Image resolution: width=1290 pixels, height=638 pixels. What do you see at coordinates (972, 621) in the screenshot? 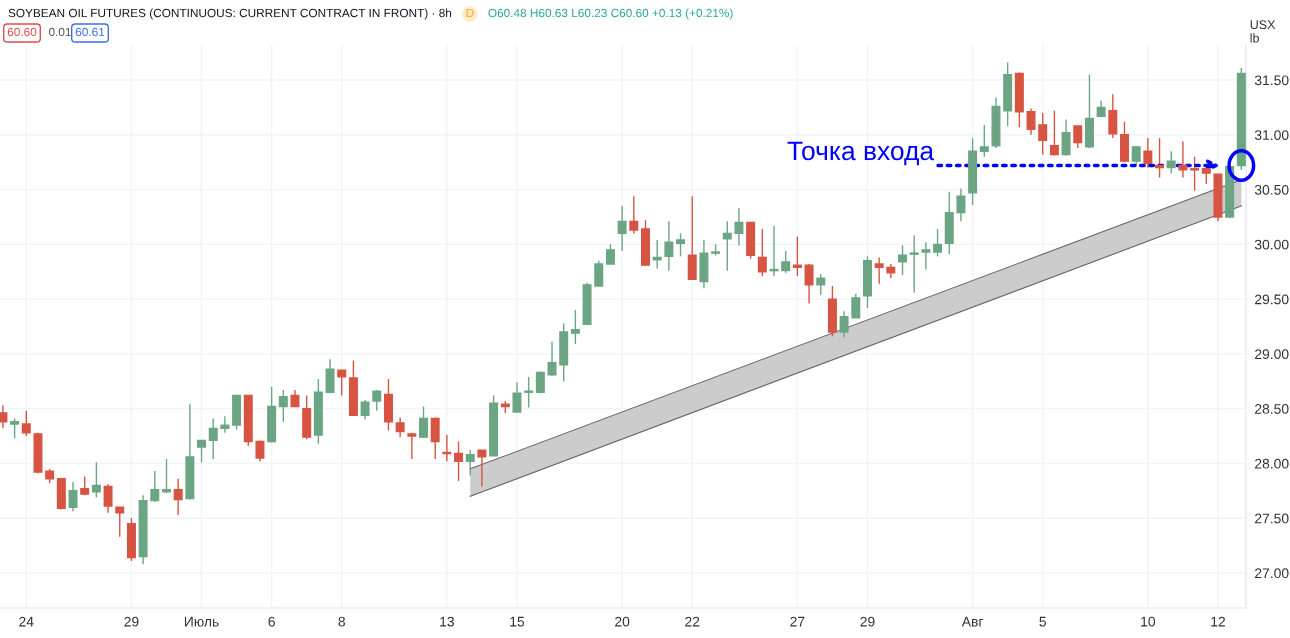
I see `x-tick-label: Авг` at bounding box center [972, 621].